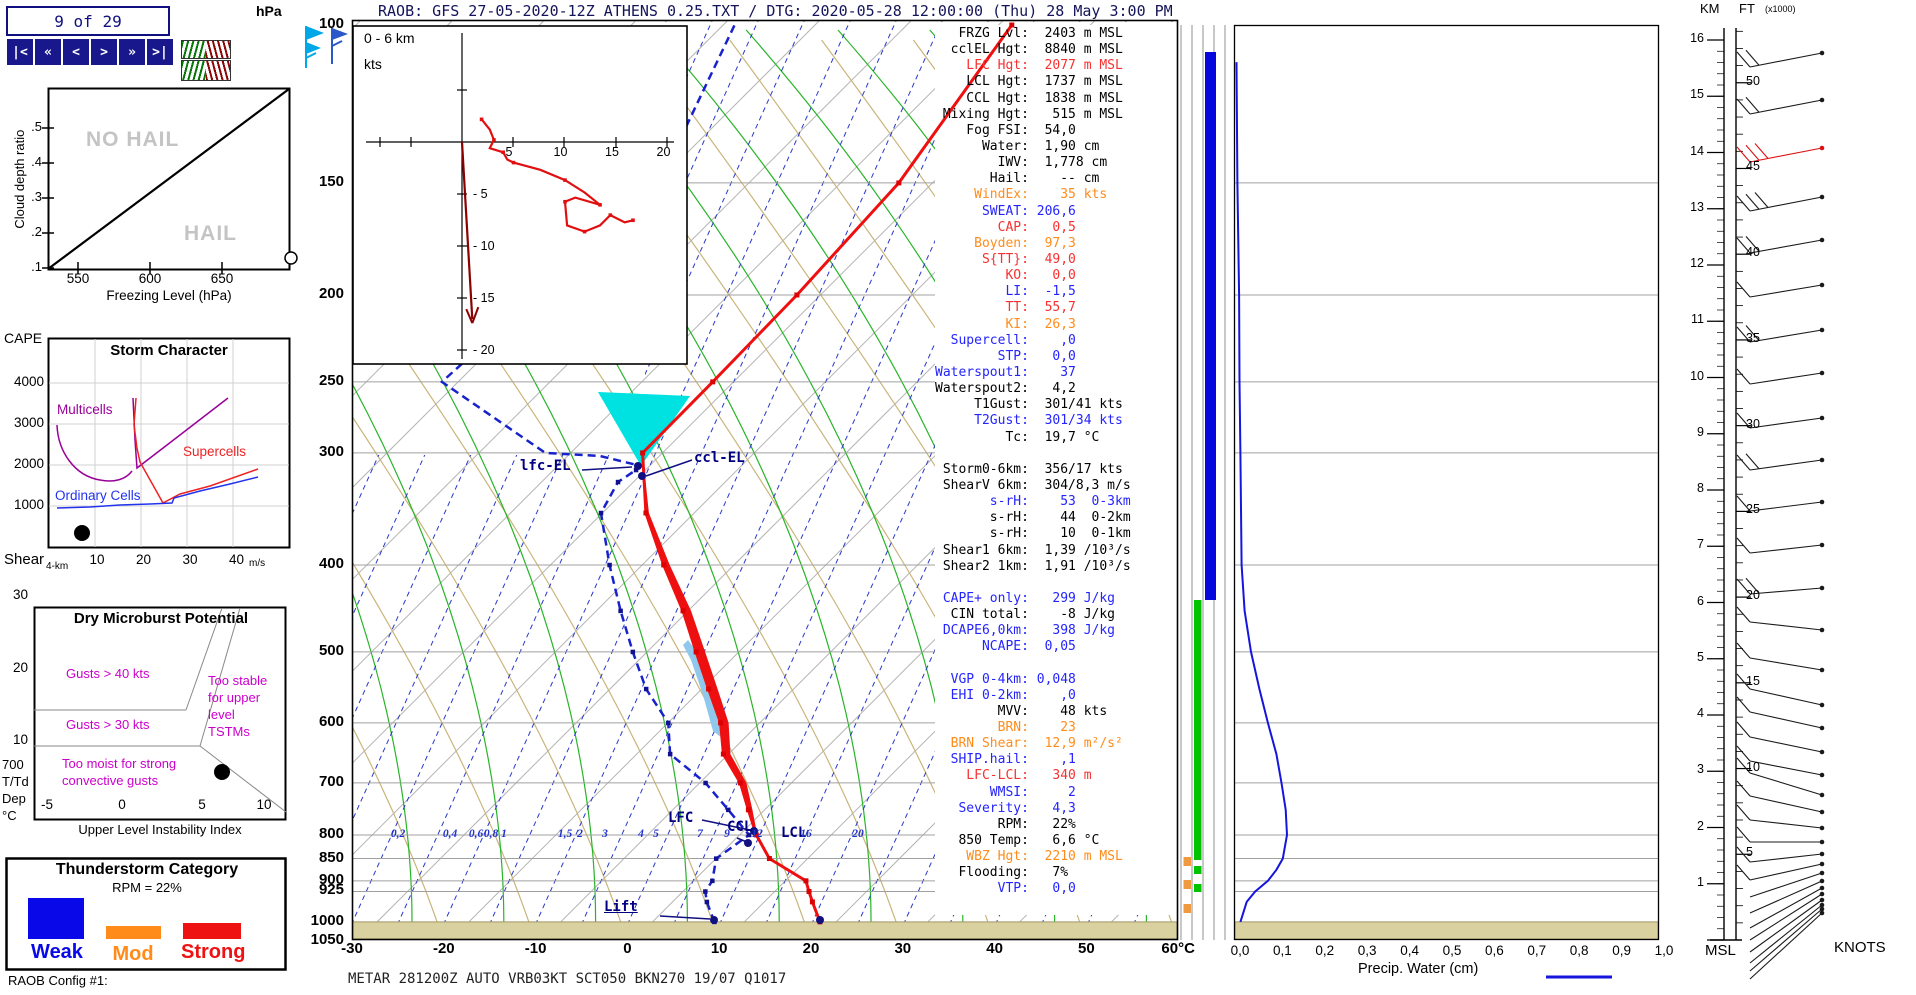  I want to click on precip-tick-1: 0,1, so click(1282, 950).